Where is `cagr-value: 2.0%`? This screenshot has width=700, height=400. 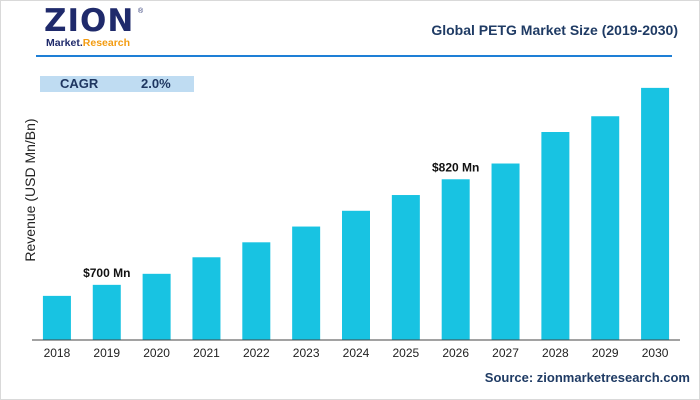 cagr-value: 2.0% is located at coordinates (156, 83).